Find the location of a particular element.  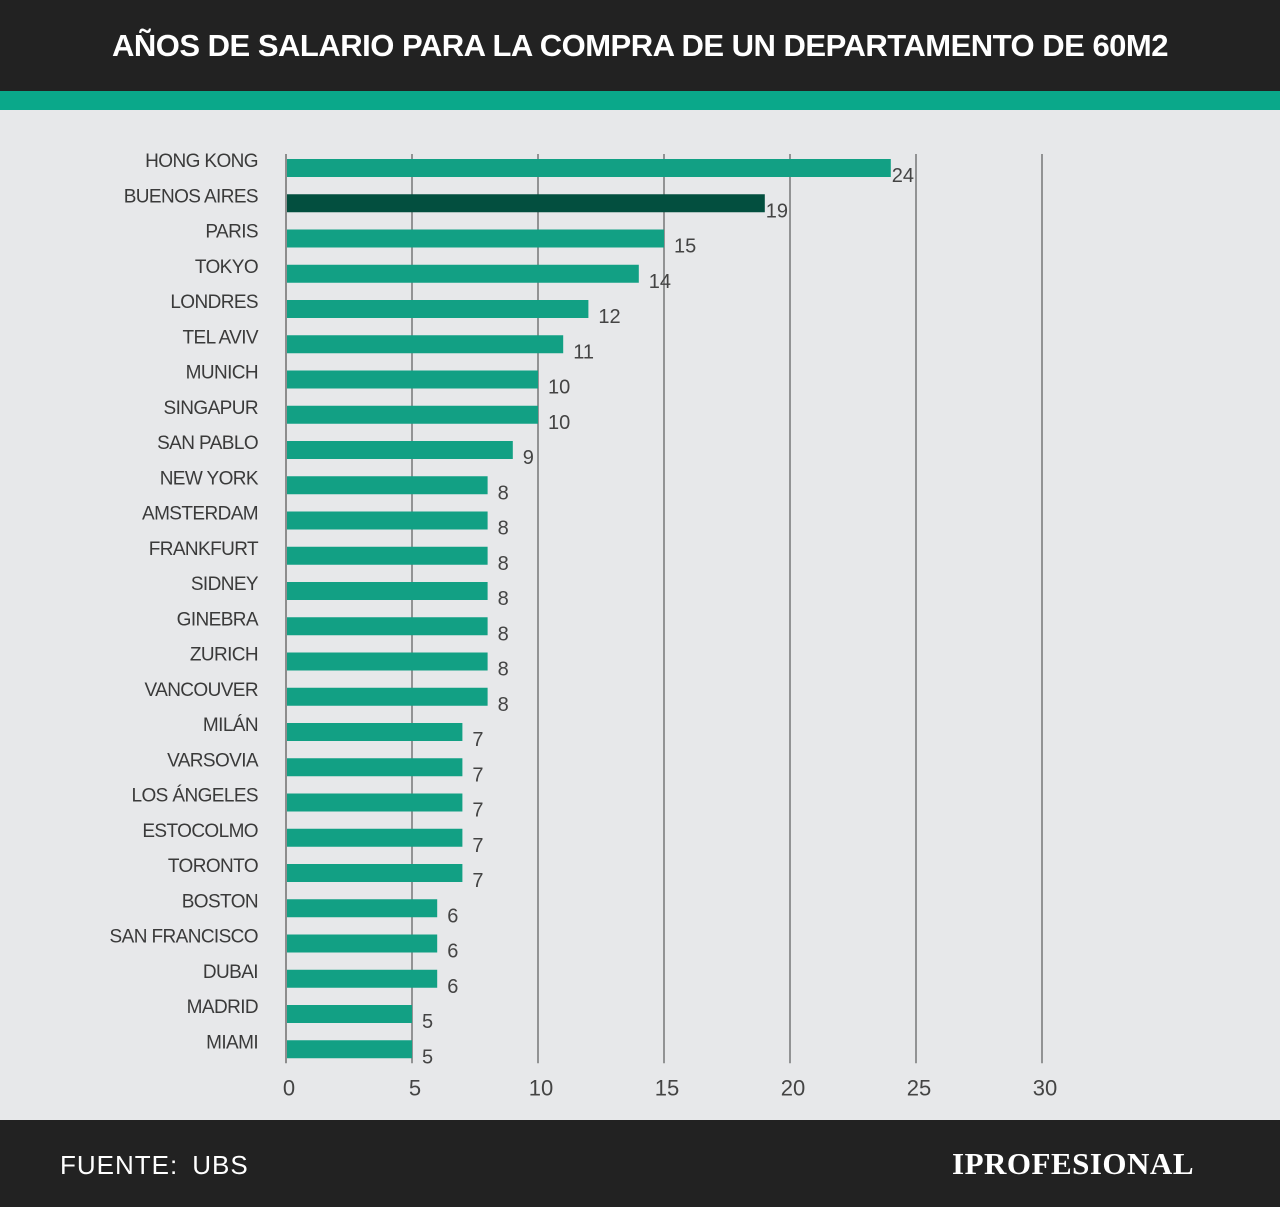

x-axis-ticks: 0 5 10 15 20 25 30 is located at coordinates (670, 1087).